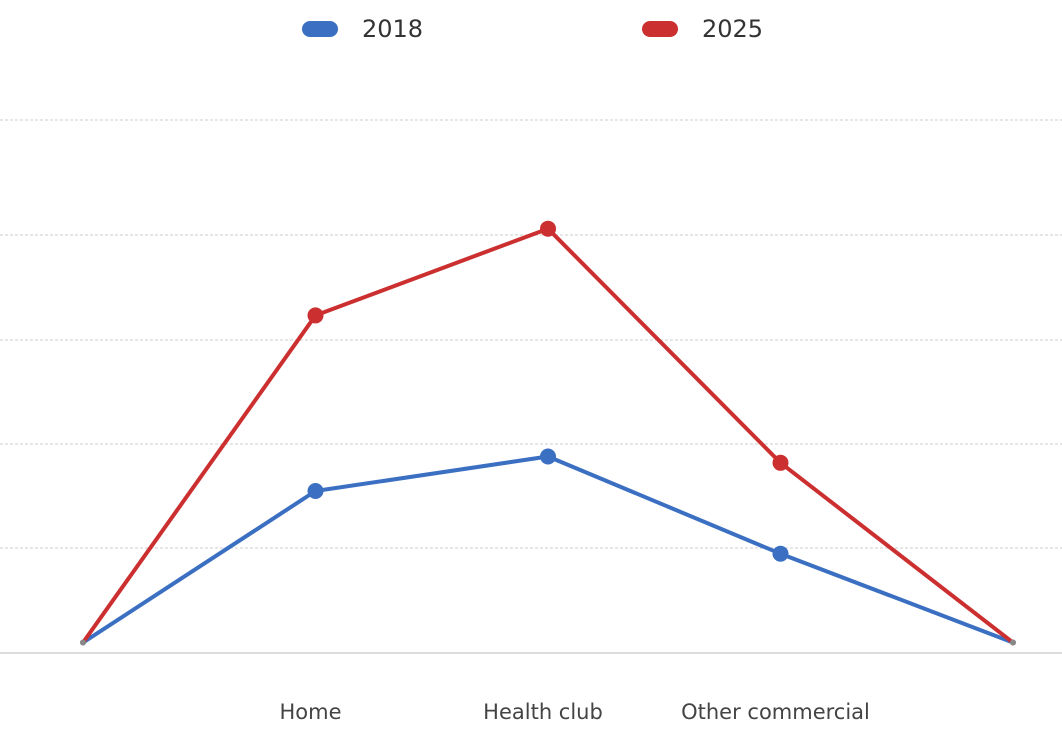  What do you see at coordinates (532, 29) in the screenshot?
I see `legend: 2018 2025` at bounding box center [532, 29].